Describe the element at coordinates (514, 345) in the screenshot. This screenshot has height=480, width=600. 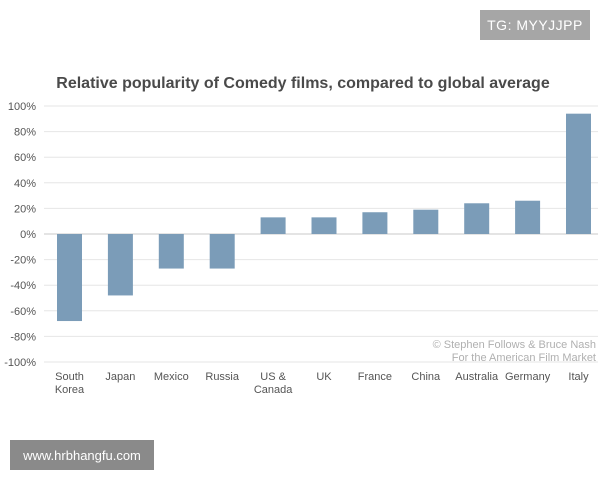
I see `credit-line-1: © Stephen Follows & Bruce Nash` at that location.